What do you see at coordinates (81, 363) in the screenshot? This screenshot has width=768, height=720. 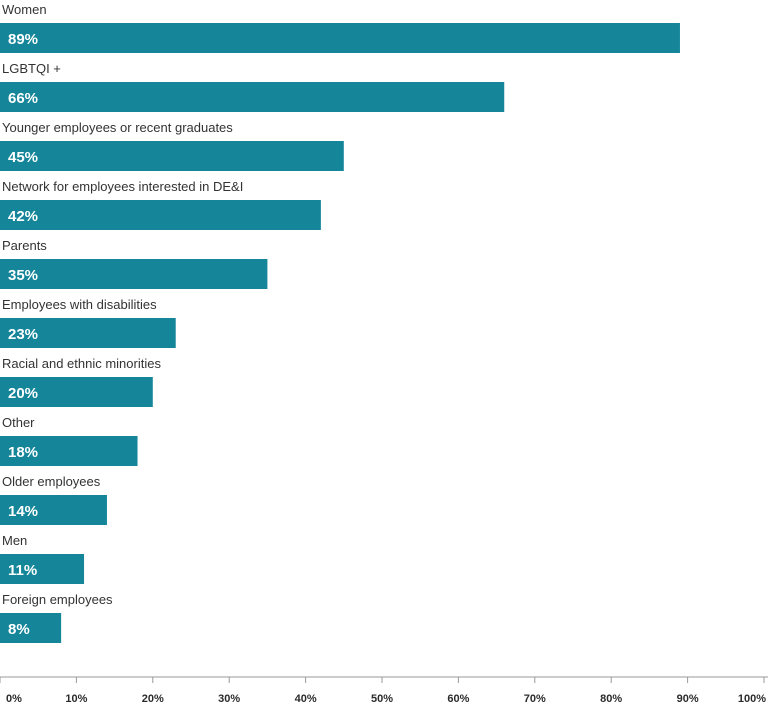 I see `category-label: Racial and ethnic minorities` at bounding box center [81, 363].